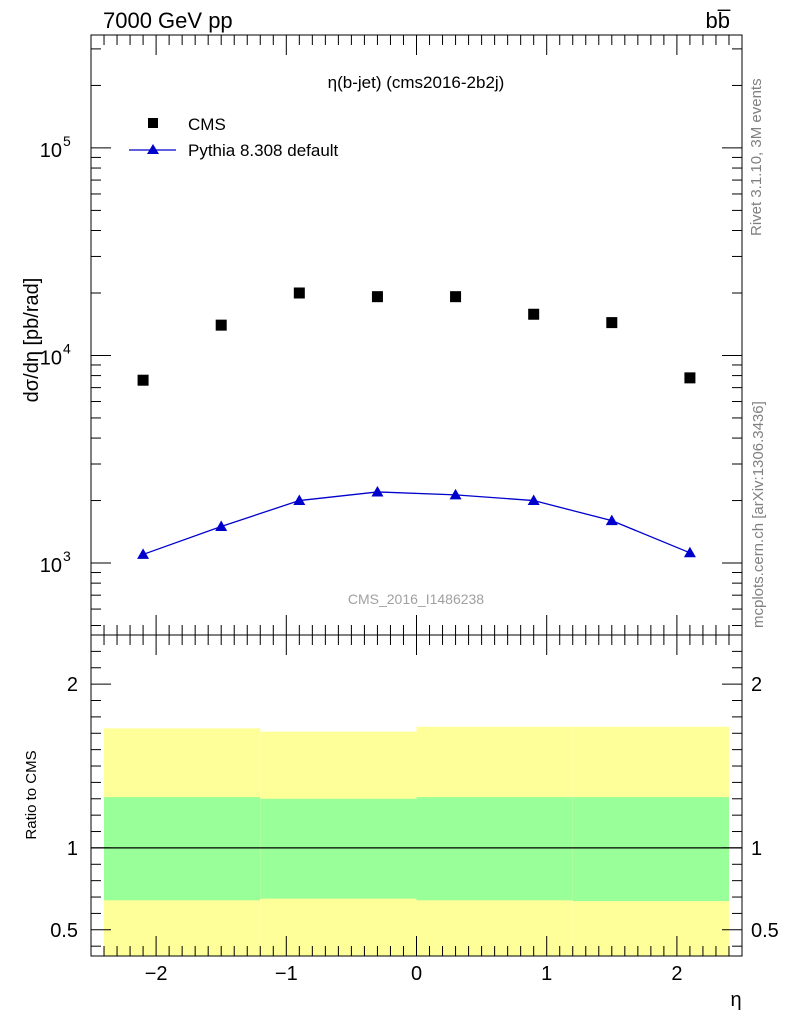 Image resolution: width=786 pixels, height=1024 pixels. What do you see at coordinates (67, 348) in the screenshot?
I see `main-y-tick-exponent: 4` at bounding box center [67, 348].